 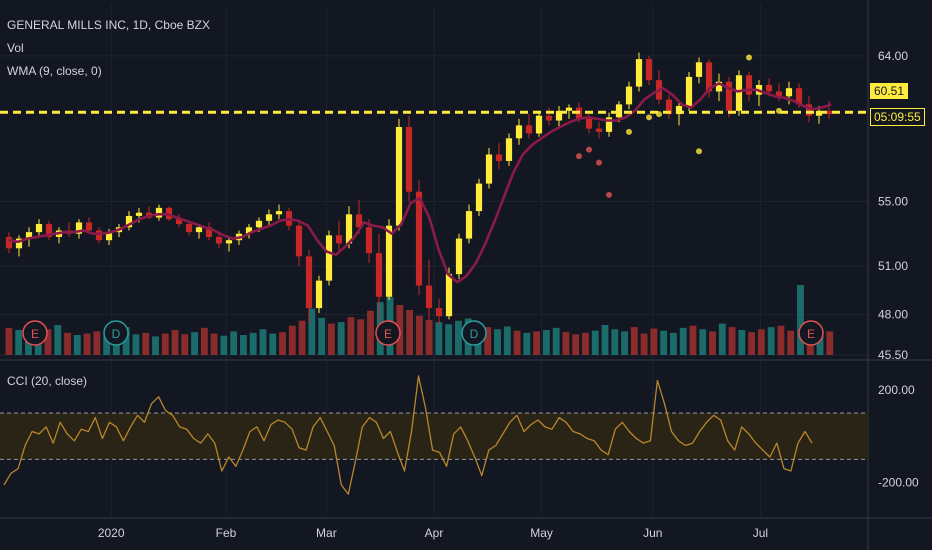 What do you see at coordinates (760, 533) in the screenshot?
I see `time-axis-tick-label: Jul` at bounding box center [760, 533].